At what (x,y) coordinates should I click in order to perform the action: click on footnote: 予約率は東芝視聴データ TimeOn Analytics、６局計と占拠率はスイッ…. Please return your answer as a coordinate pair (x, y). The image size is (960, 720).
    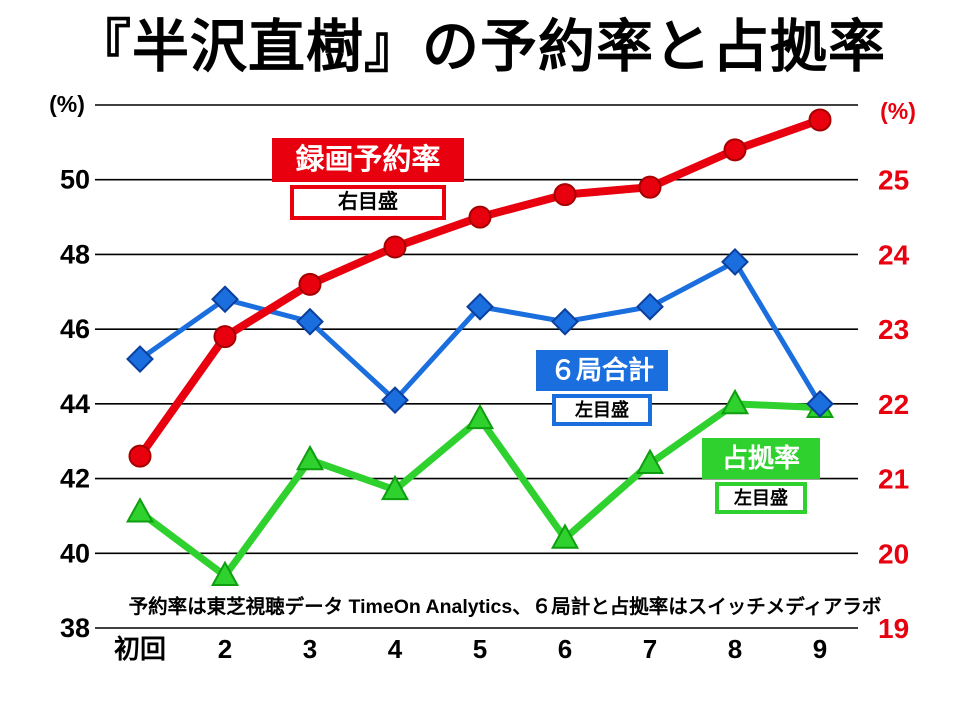
    Looking at the image, I should click on (505, 606).